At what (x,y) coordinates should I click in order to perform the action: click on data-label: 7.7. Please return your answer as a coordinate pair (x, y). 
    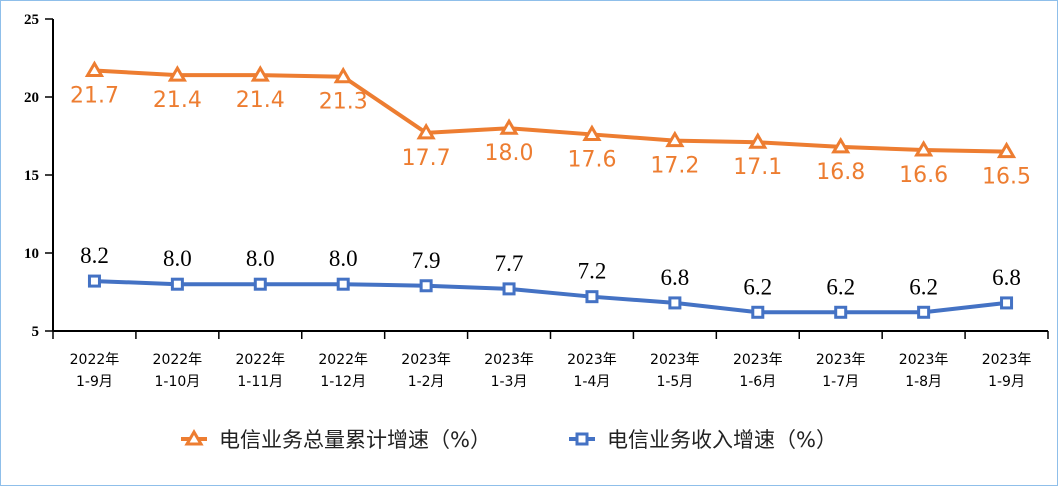
    Looking at the image, I should click on (509, 263).